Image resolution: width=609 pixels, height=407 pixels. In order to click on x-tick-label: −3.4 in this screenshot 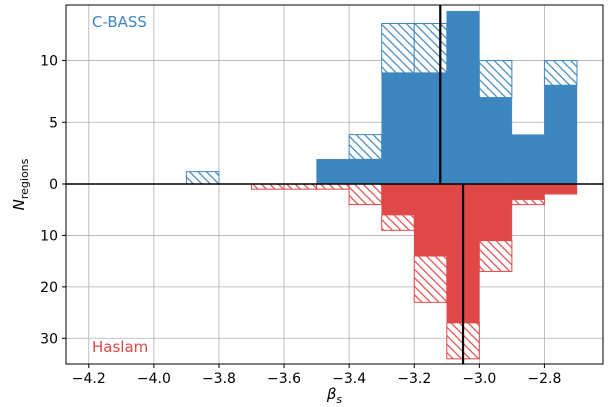, I will do `click(349, 379)`.